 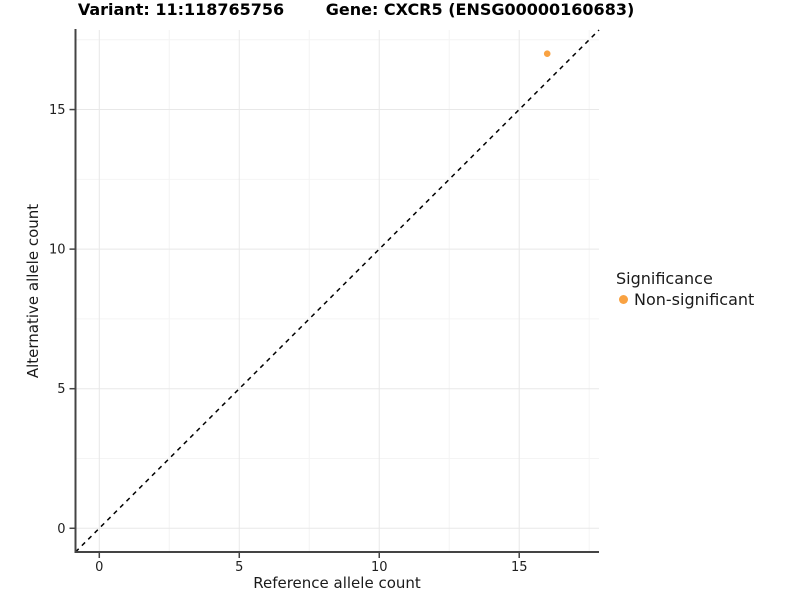 I want to click on legend: Significance Non-significant, so click(x=683, y=289).